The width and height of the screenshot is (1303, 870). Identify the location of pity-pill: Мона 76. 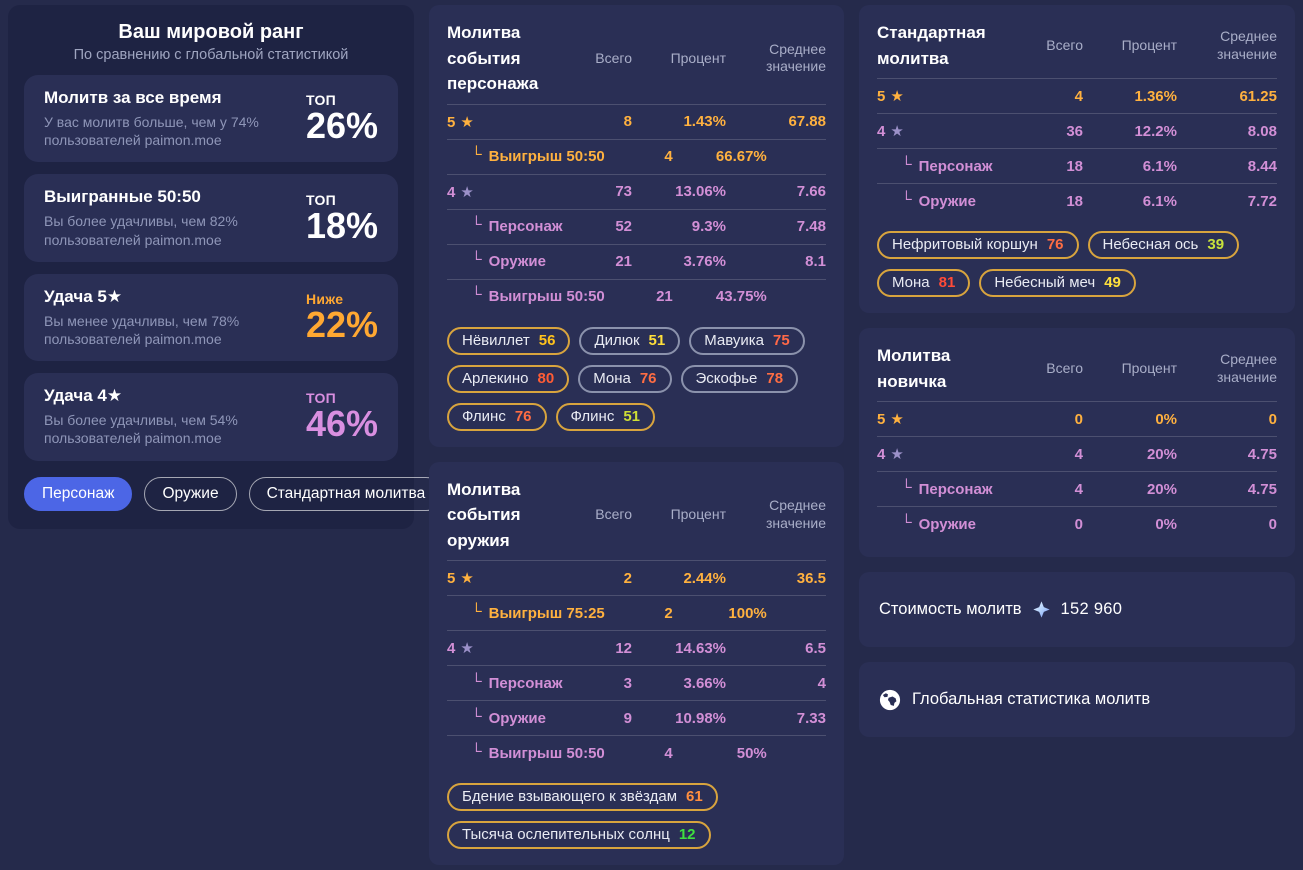
(625, 378).